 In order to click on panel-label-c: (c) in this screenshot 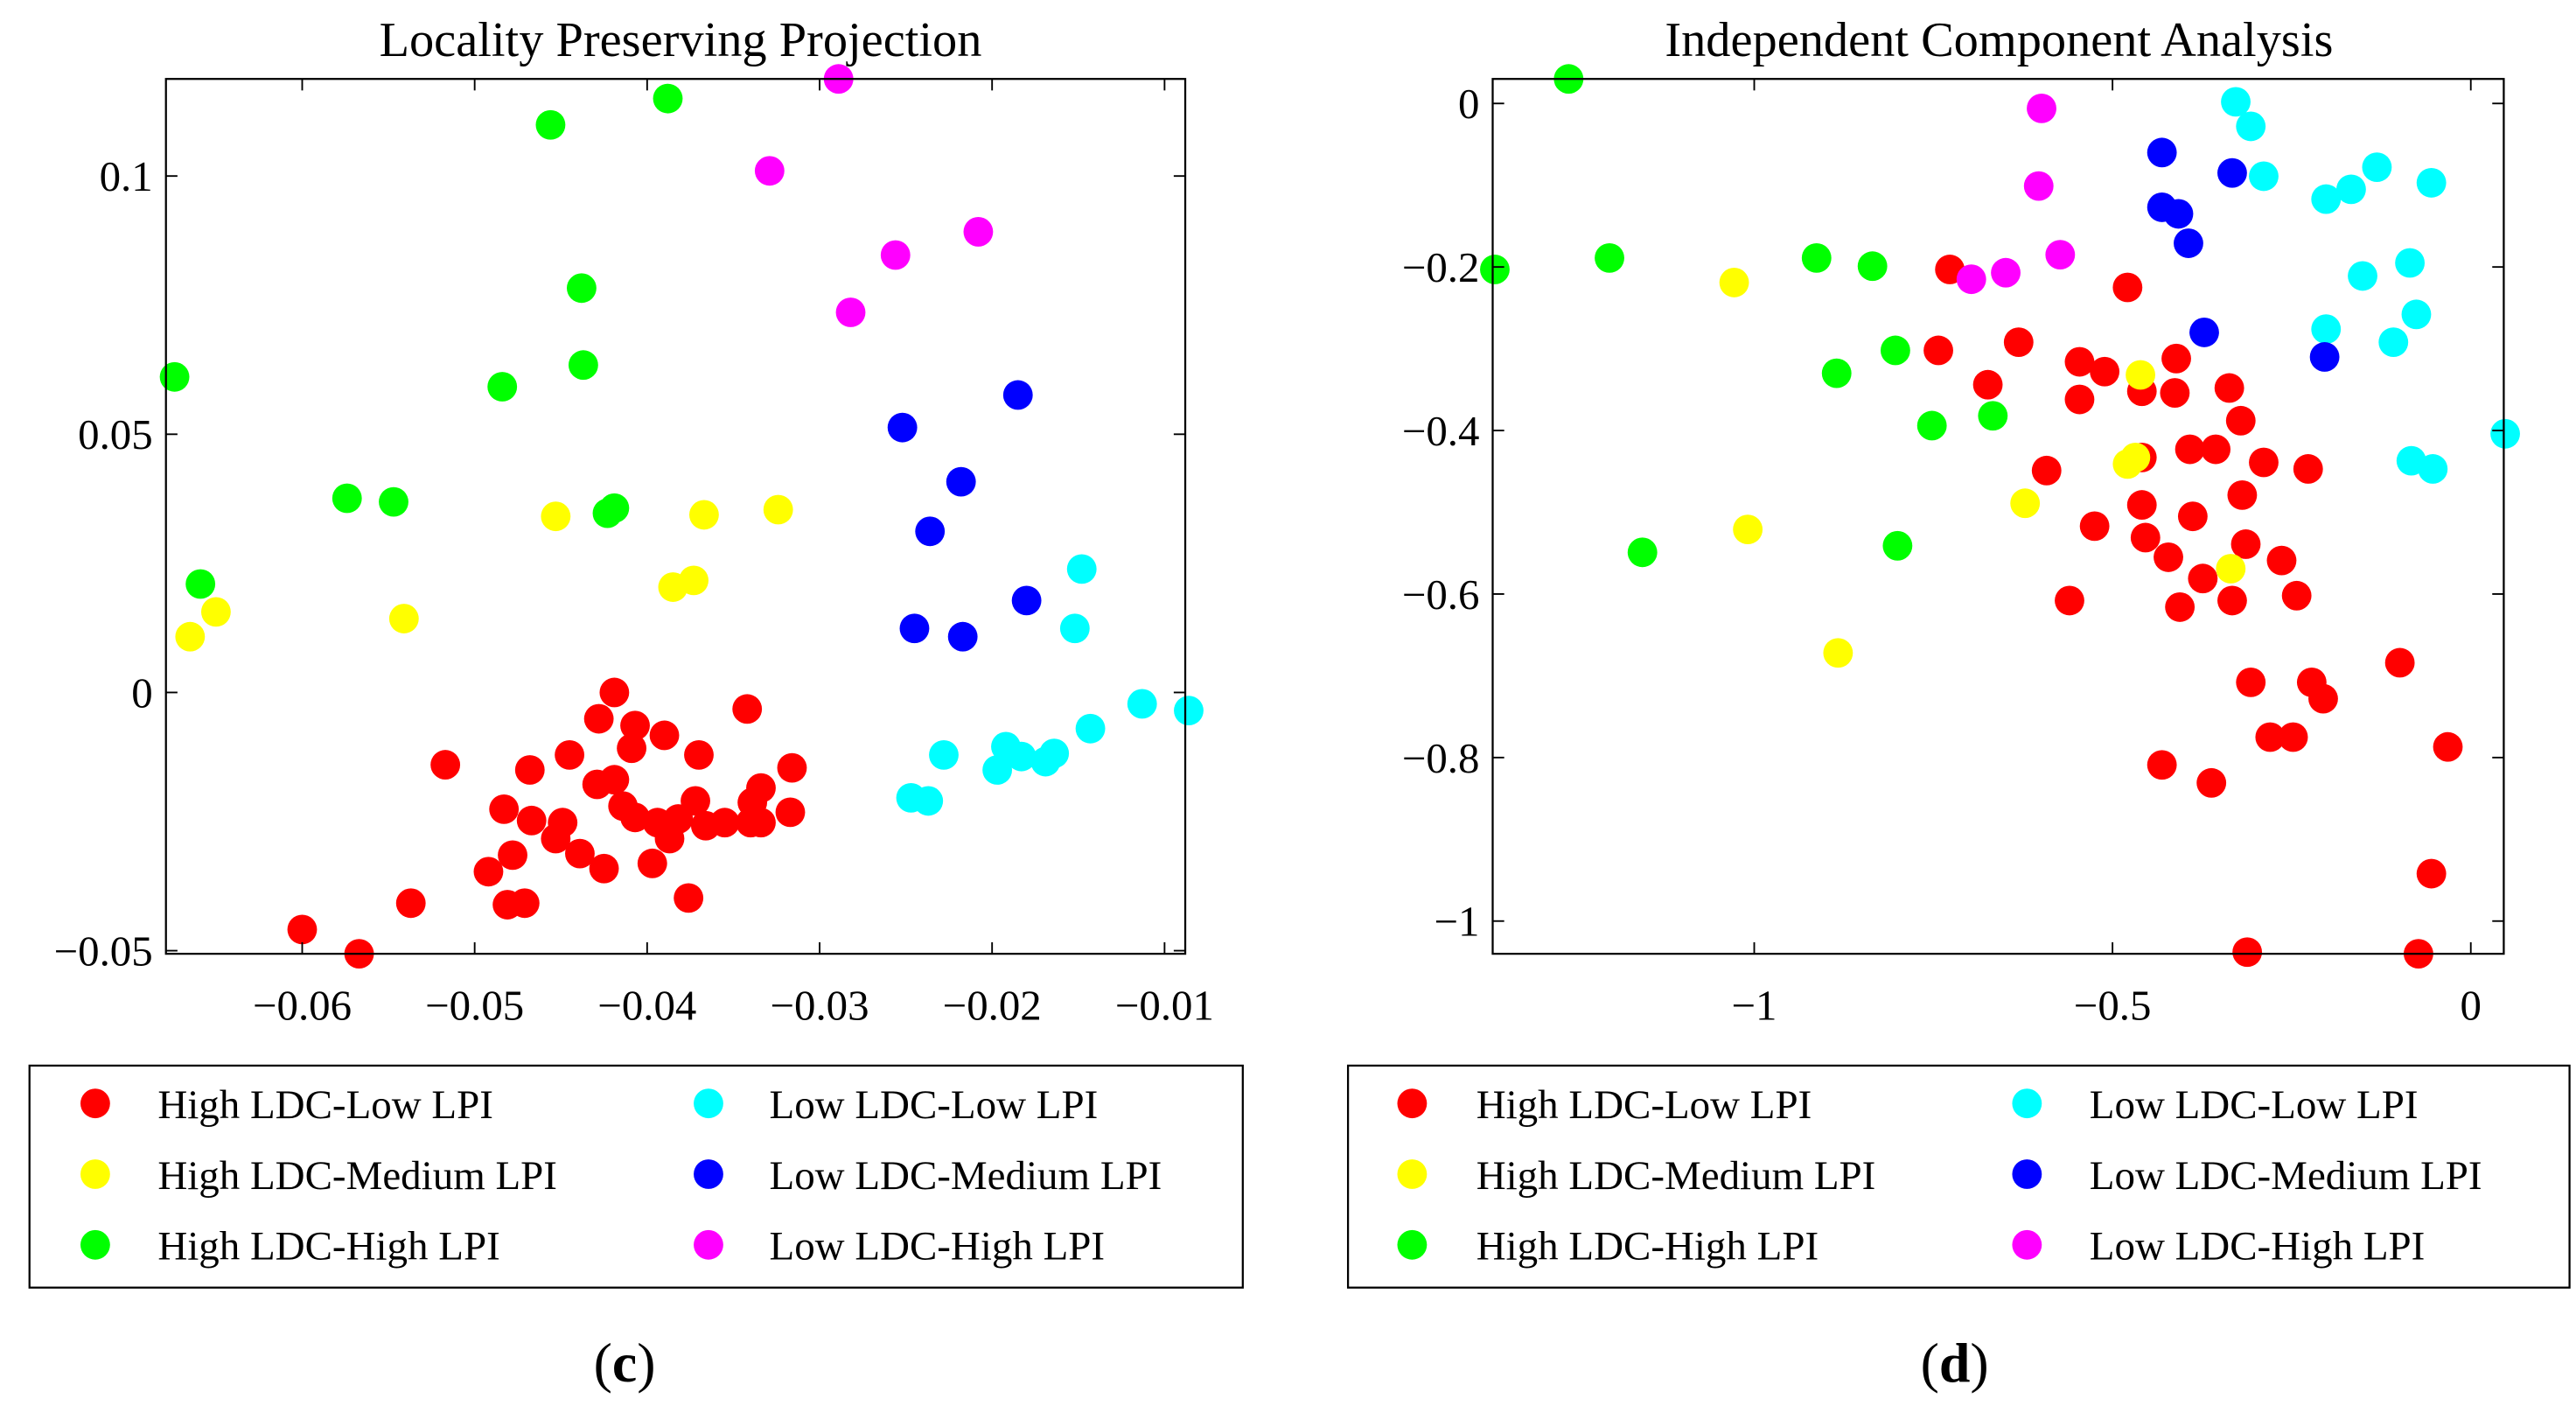, I will do `click(625, 1363)`.